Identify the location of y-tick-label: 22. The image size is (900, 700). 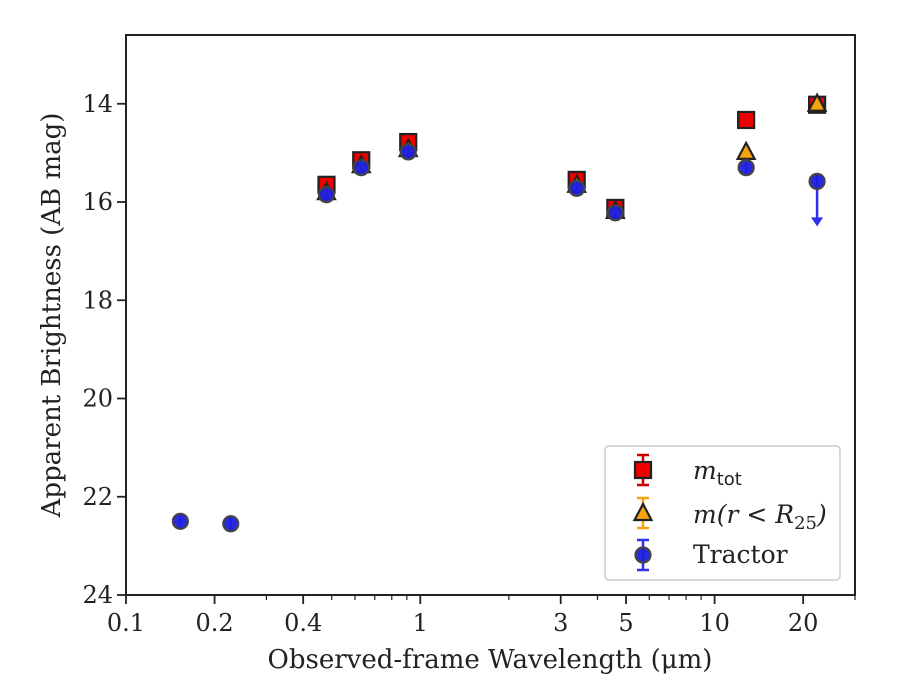
(97, 497).